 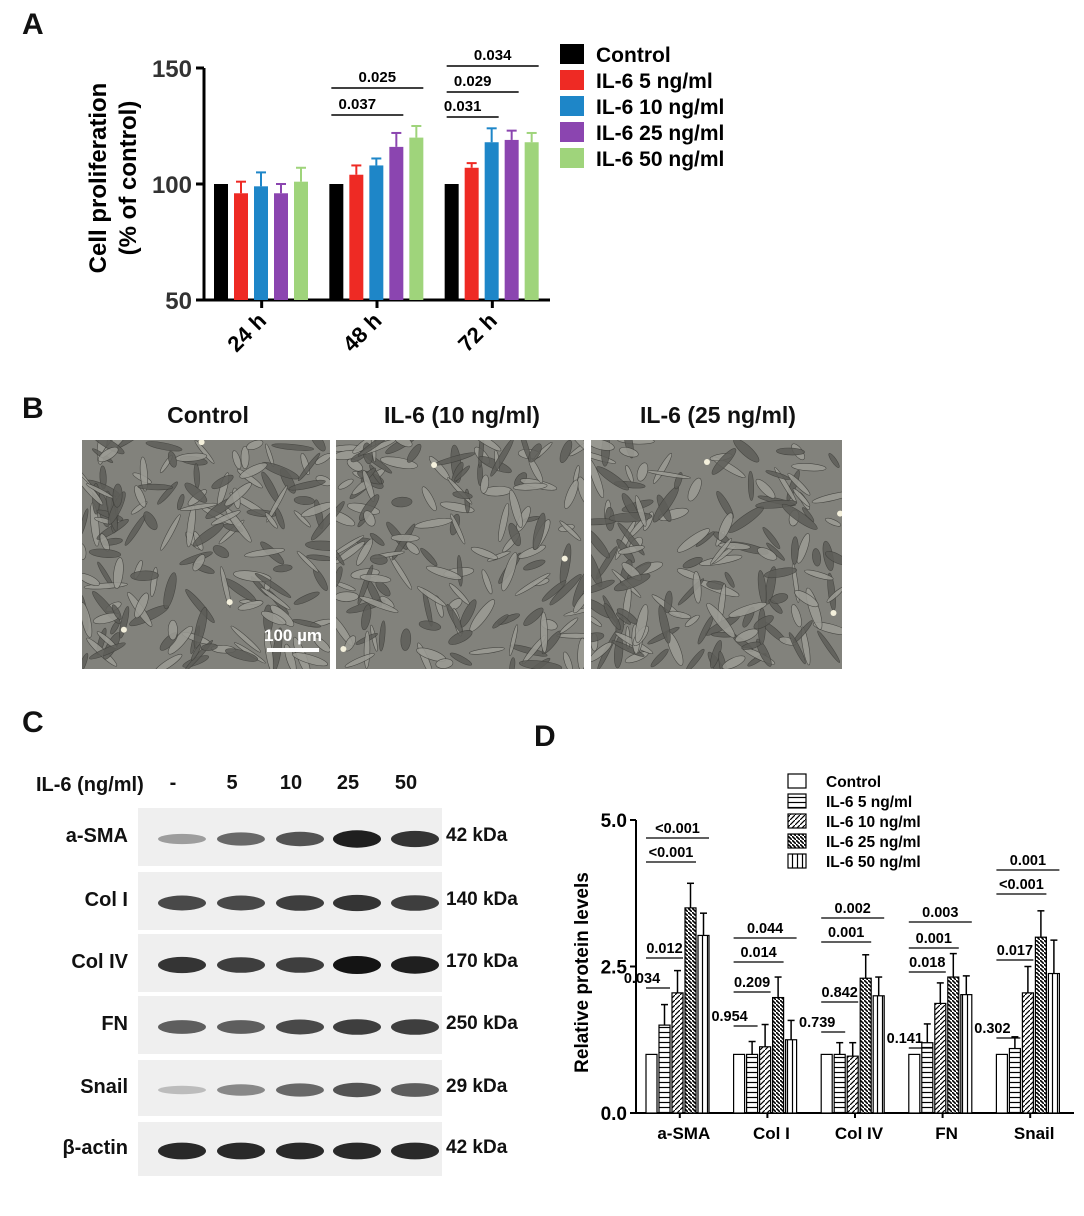 I want to click on legend-label: IL-6 10 ng/ml, so click(x=660, y=107).